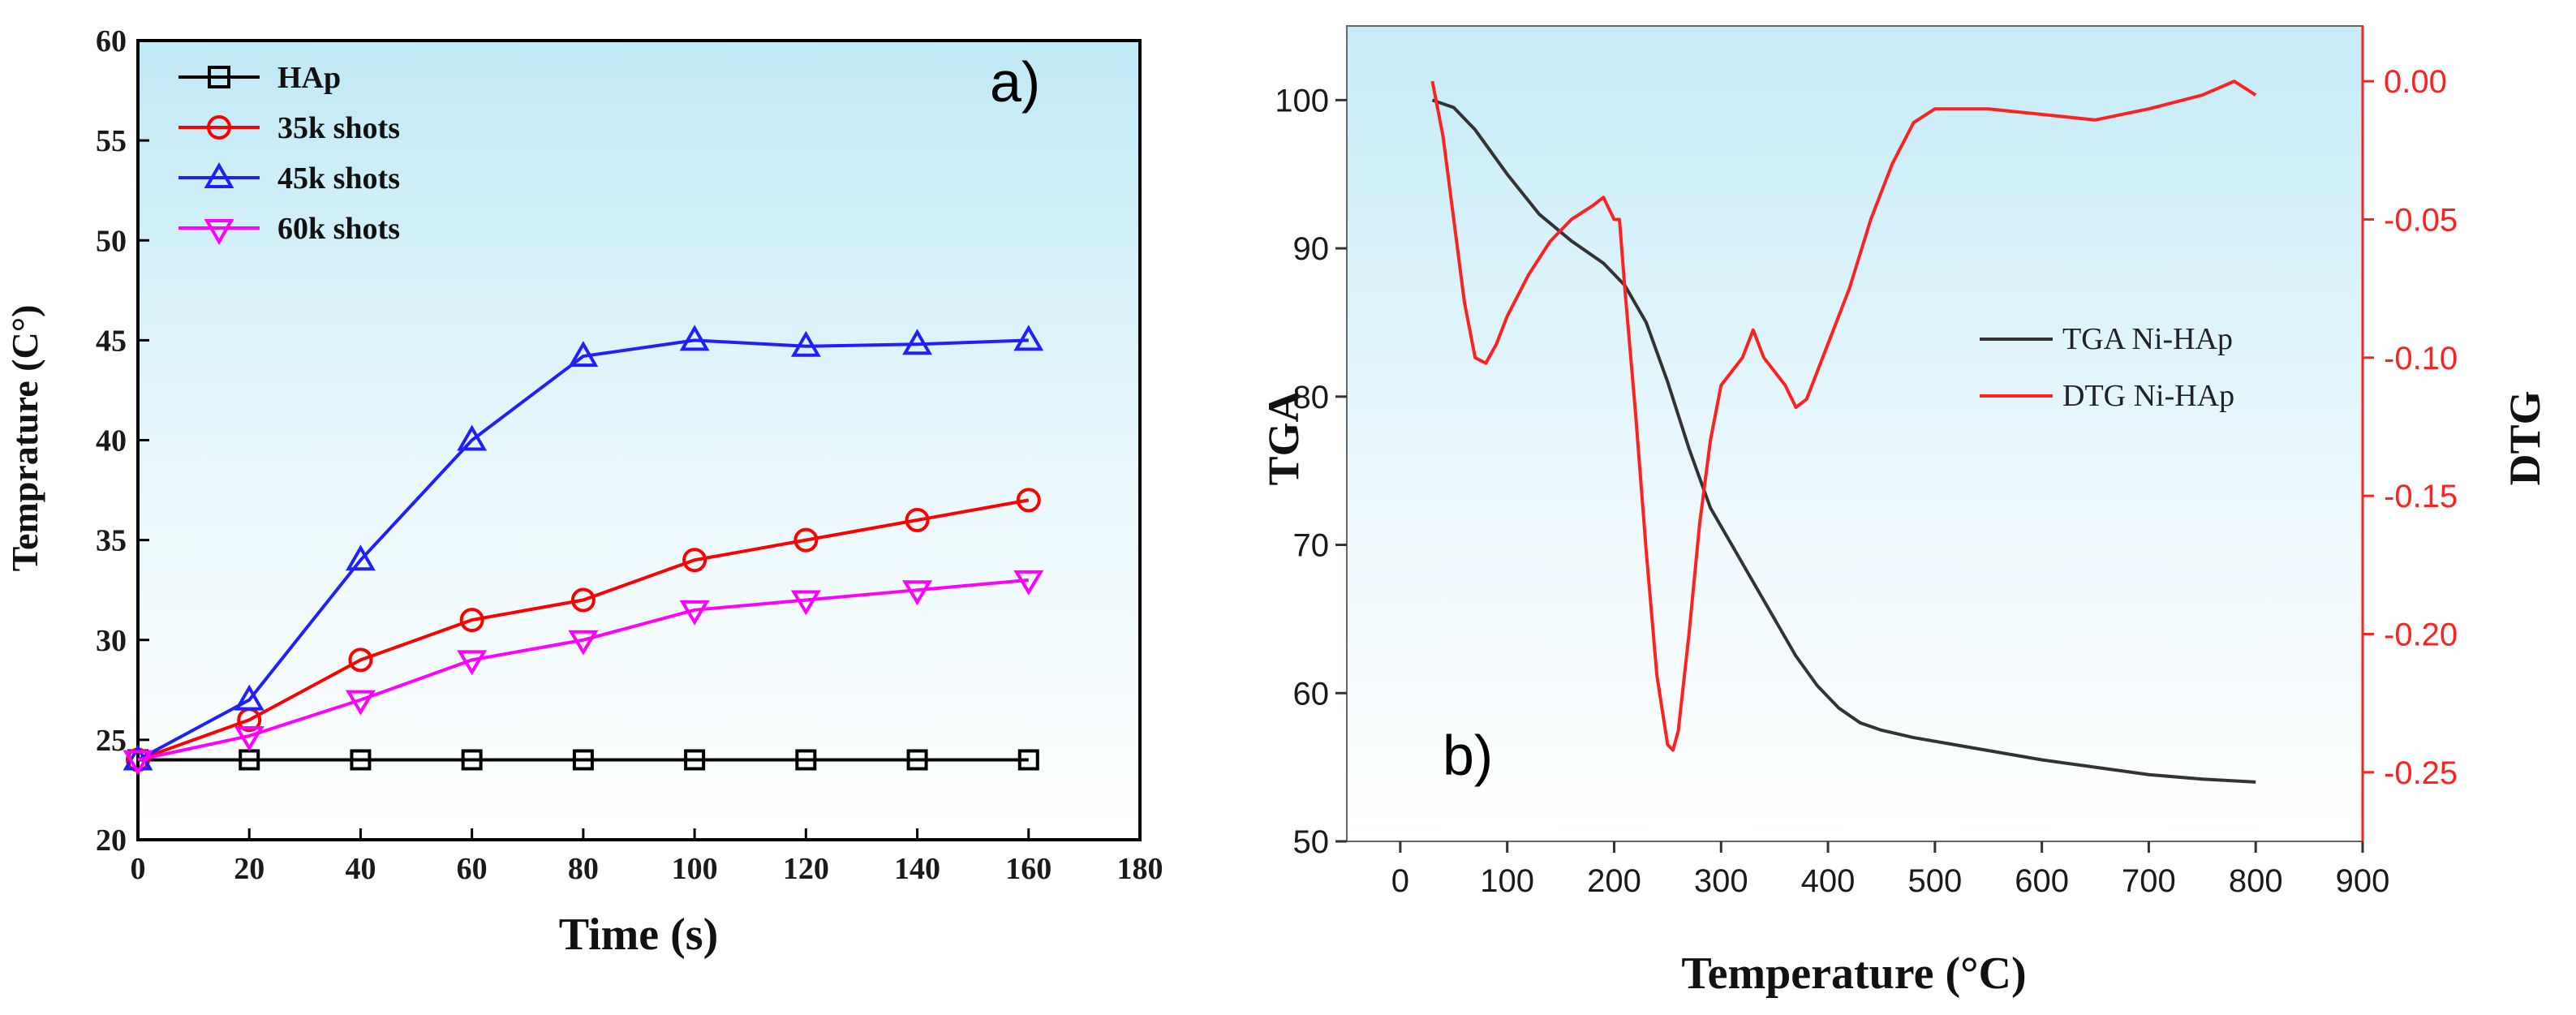  I want to click on x-tick-label: 800, so click(2256, 881).